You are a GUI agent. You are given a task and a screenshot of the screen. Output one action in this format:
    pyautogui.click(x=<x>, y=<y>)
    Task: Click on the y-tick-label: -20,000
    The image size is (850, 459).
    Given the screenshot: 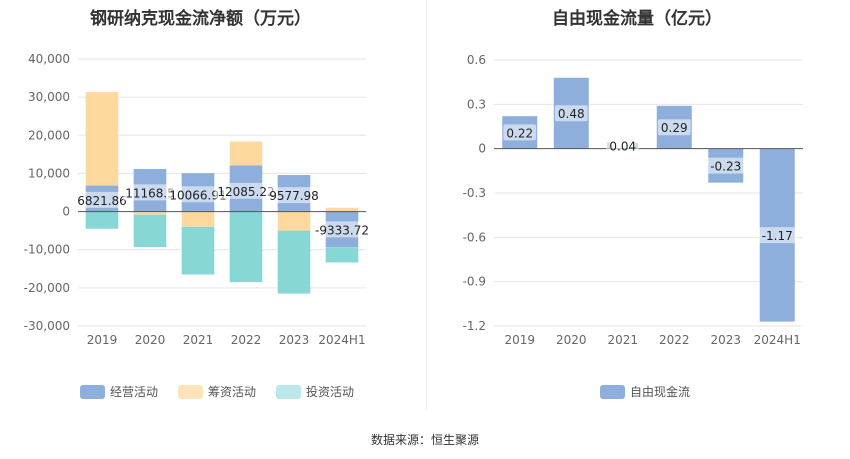 What is the action you would take?
    pyautogui.click(x=47, y=288)
    